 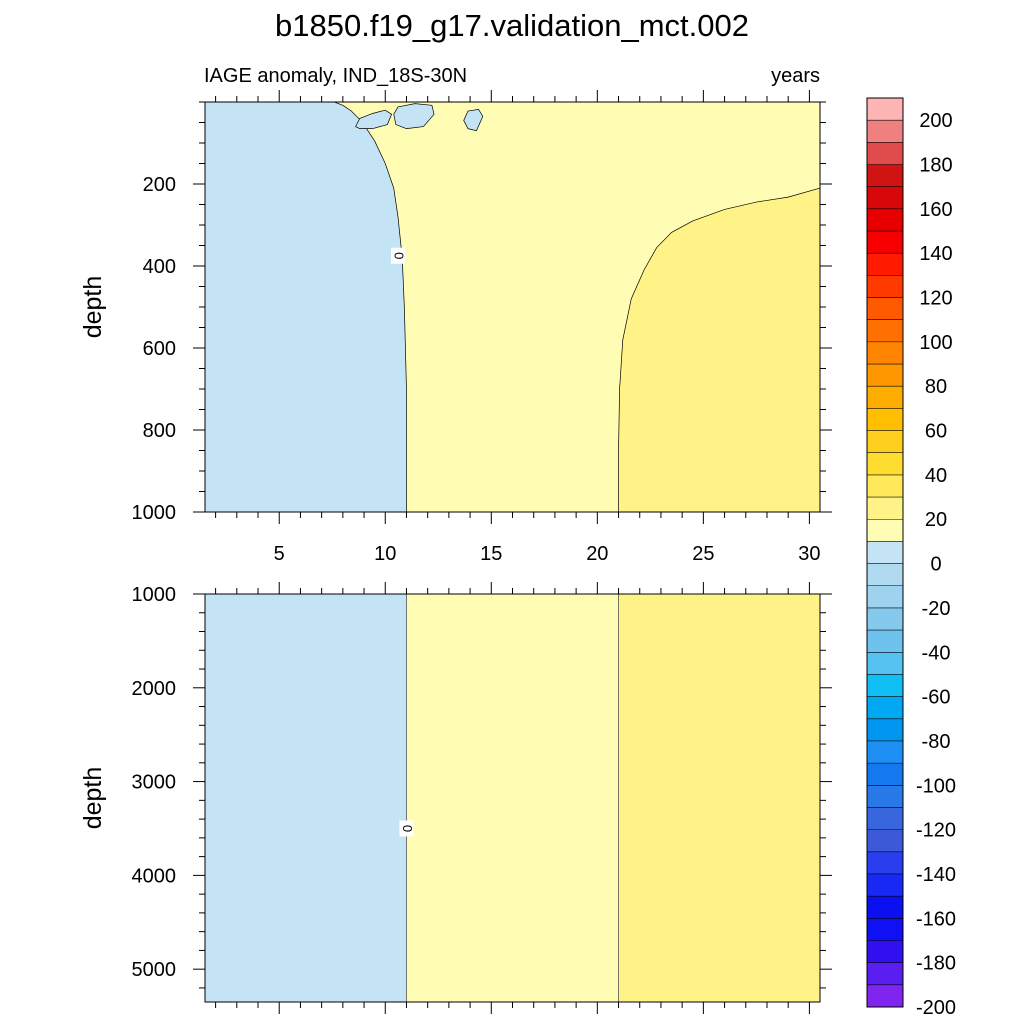 What do you see at coordinates (935, 299) in the screenshot?
I see `colorbar-label: 120` at bounding box center [935, 299].